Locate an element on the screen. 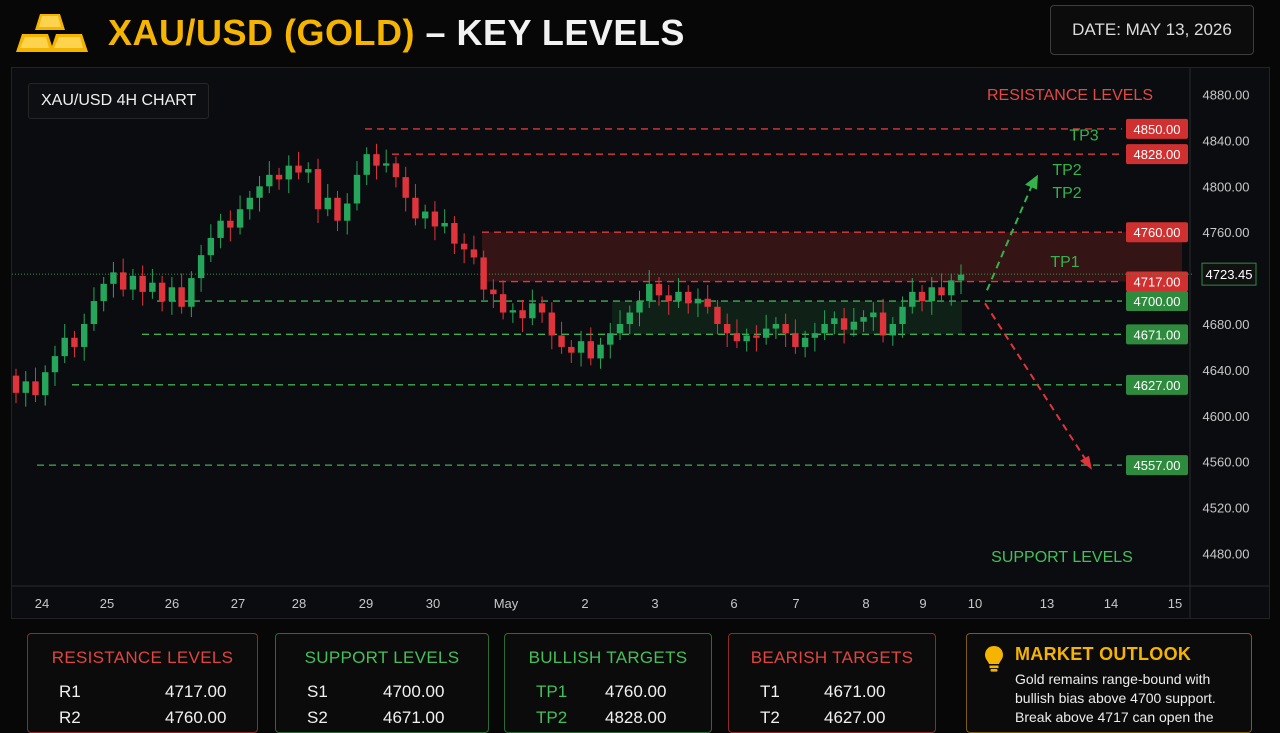 The width and height of the screenshot is (1280, 733). y-tick-label: 4520.00 is located at coordinates (1226, 508).